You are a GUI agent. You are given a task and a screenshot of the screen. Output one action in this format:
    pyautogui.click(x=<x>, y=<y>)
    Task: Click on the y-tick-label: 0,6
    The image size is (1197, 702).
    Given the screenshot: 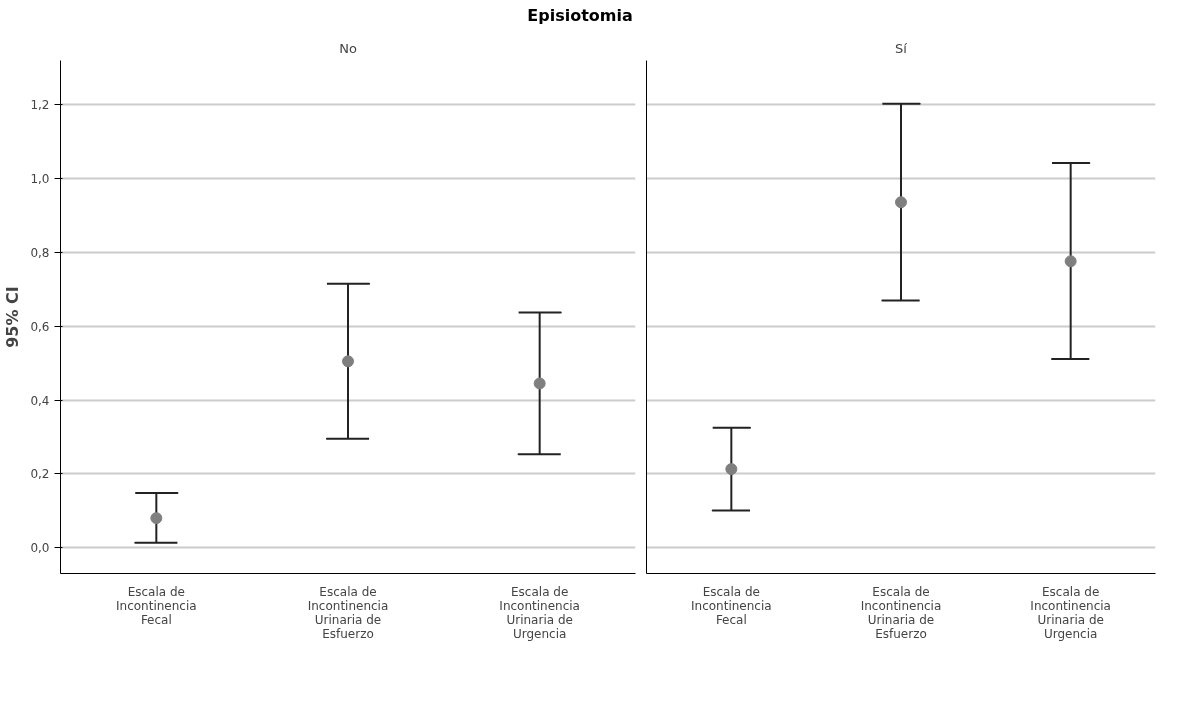 What is the action you would take?
    pyautogui.click(x=40, y=326)
    